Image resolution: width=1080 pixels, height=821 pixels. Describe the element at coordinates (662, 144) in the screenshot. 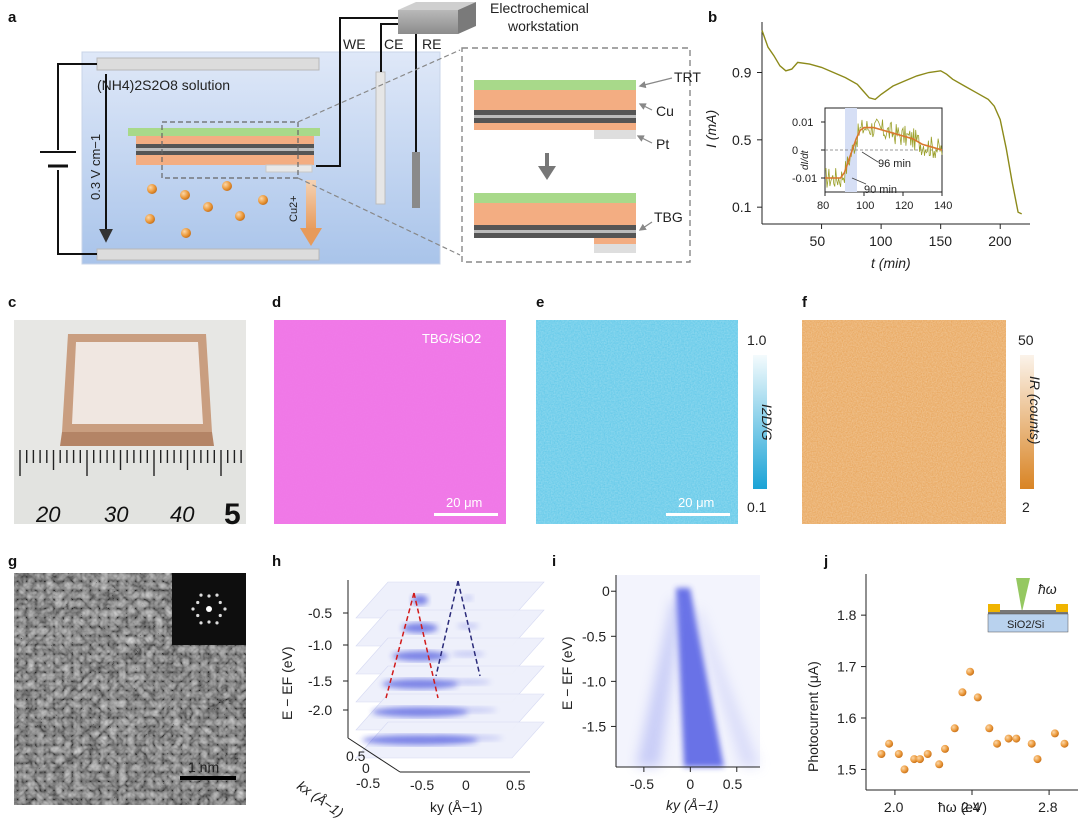

I see `pt-label: Pt` at that location.